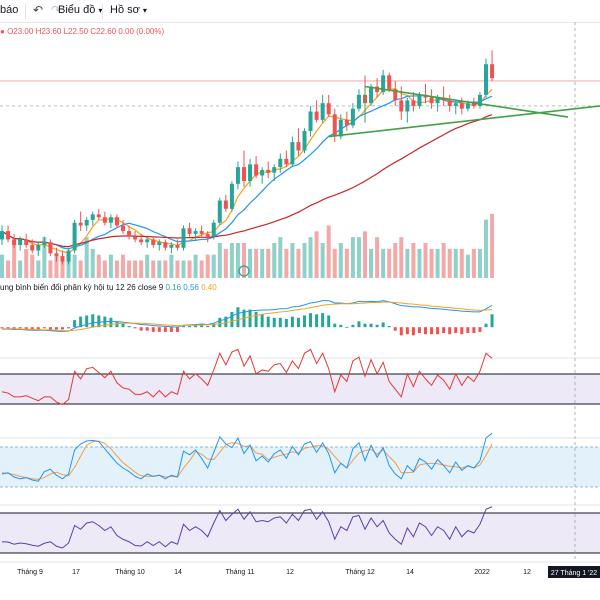 The width and height of the screenshot is (600, 600). I want to click on crosshair-date-badge, so click(574, 572).